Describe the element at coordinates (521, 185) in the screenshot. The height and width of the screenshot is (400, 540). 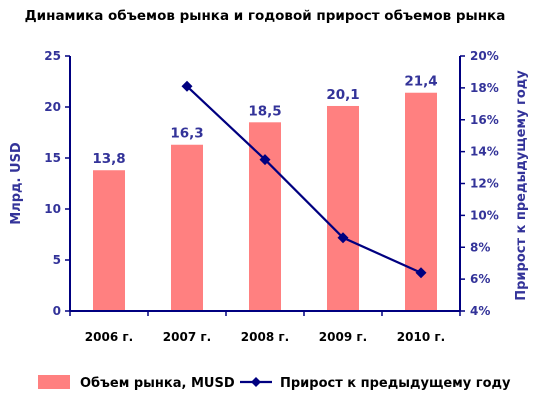
I see `right-axis-title: Прирост к предыдущему году` at that location.